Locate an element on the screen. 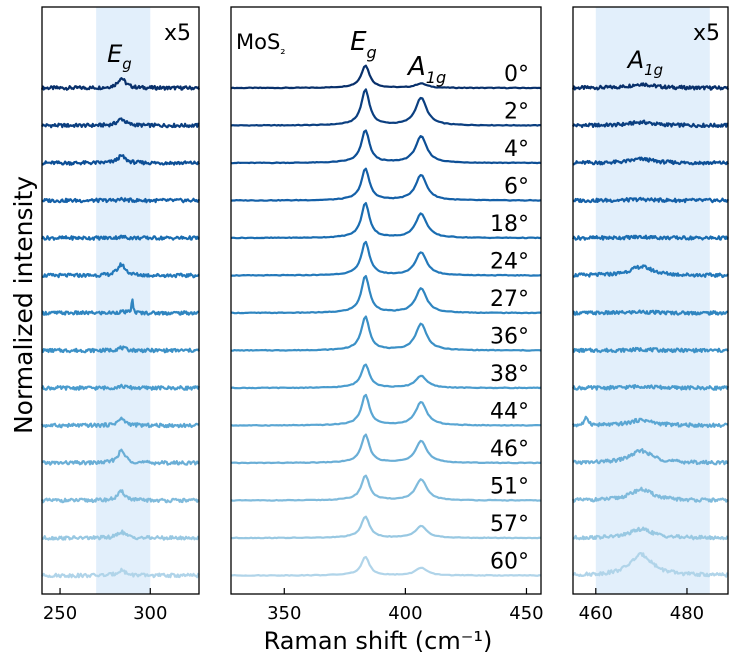 This screenshot has width=742, height=668. angle-label: 46° is located at coordinates (509, 449).